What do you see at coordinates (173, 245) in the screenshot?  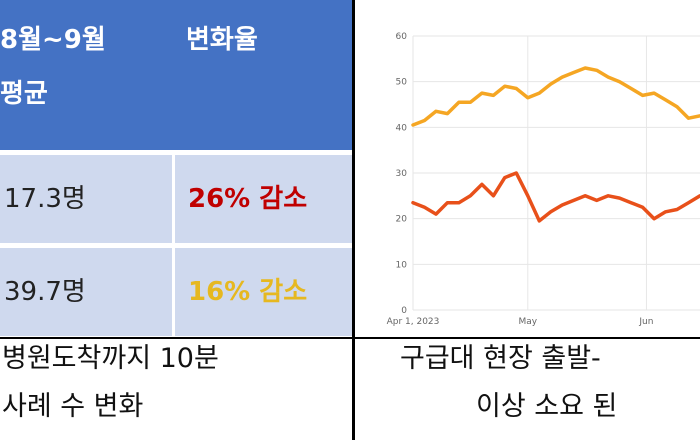 I see `column-divider` at bounding box center [173, 245].